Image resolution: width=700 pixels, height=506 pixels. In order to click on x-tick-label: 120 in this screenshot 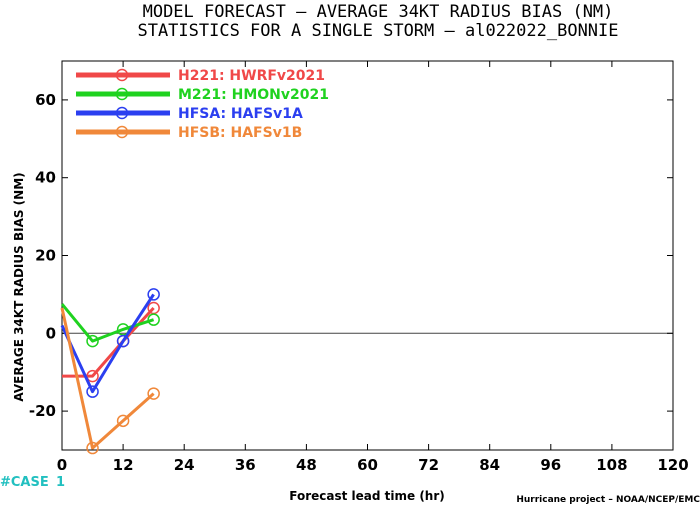, I will do `click(672, 465)`.